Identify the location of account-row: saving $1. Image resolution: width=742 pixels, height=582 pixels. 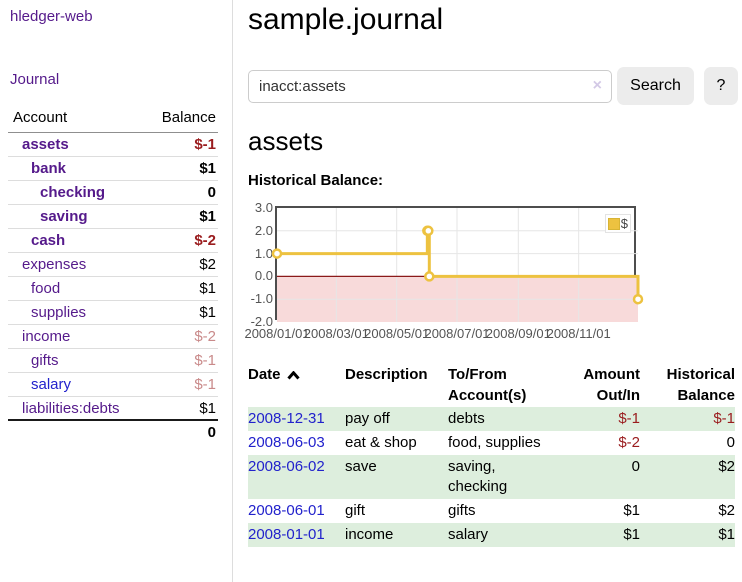
(113, 217).